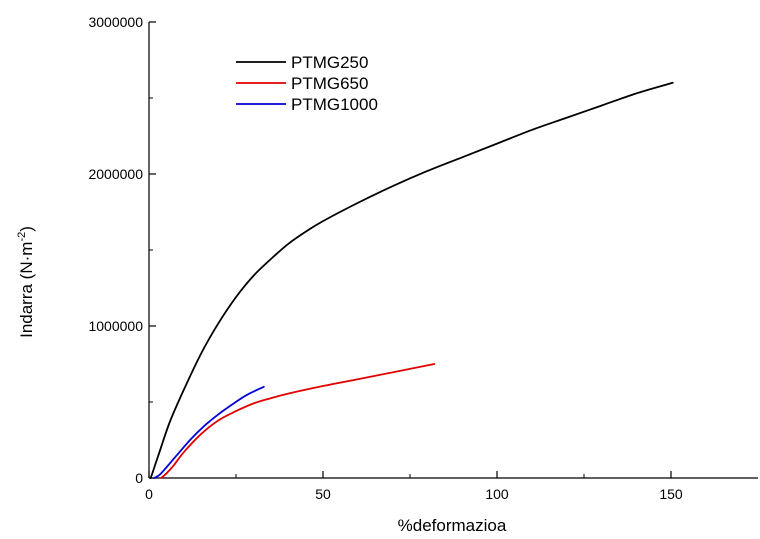  What do you see at coordinates (115, 22) in the screenshot?
I see `y-tick-label: 3000000` at bounding box center [115, 22].